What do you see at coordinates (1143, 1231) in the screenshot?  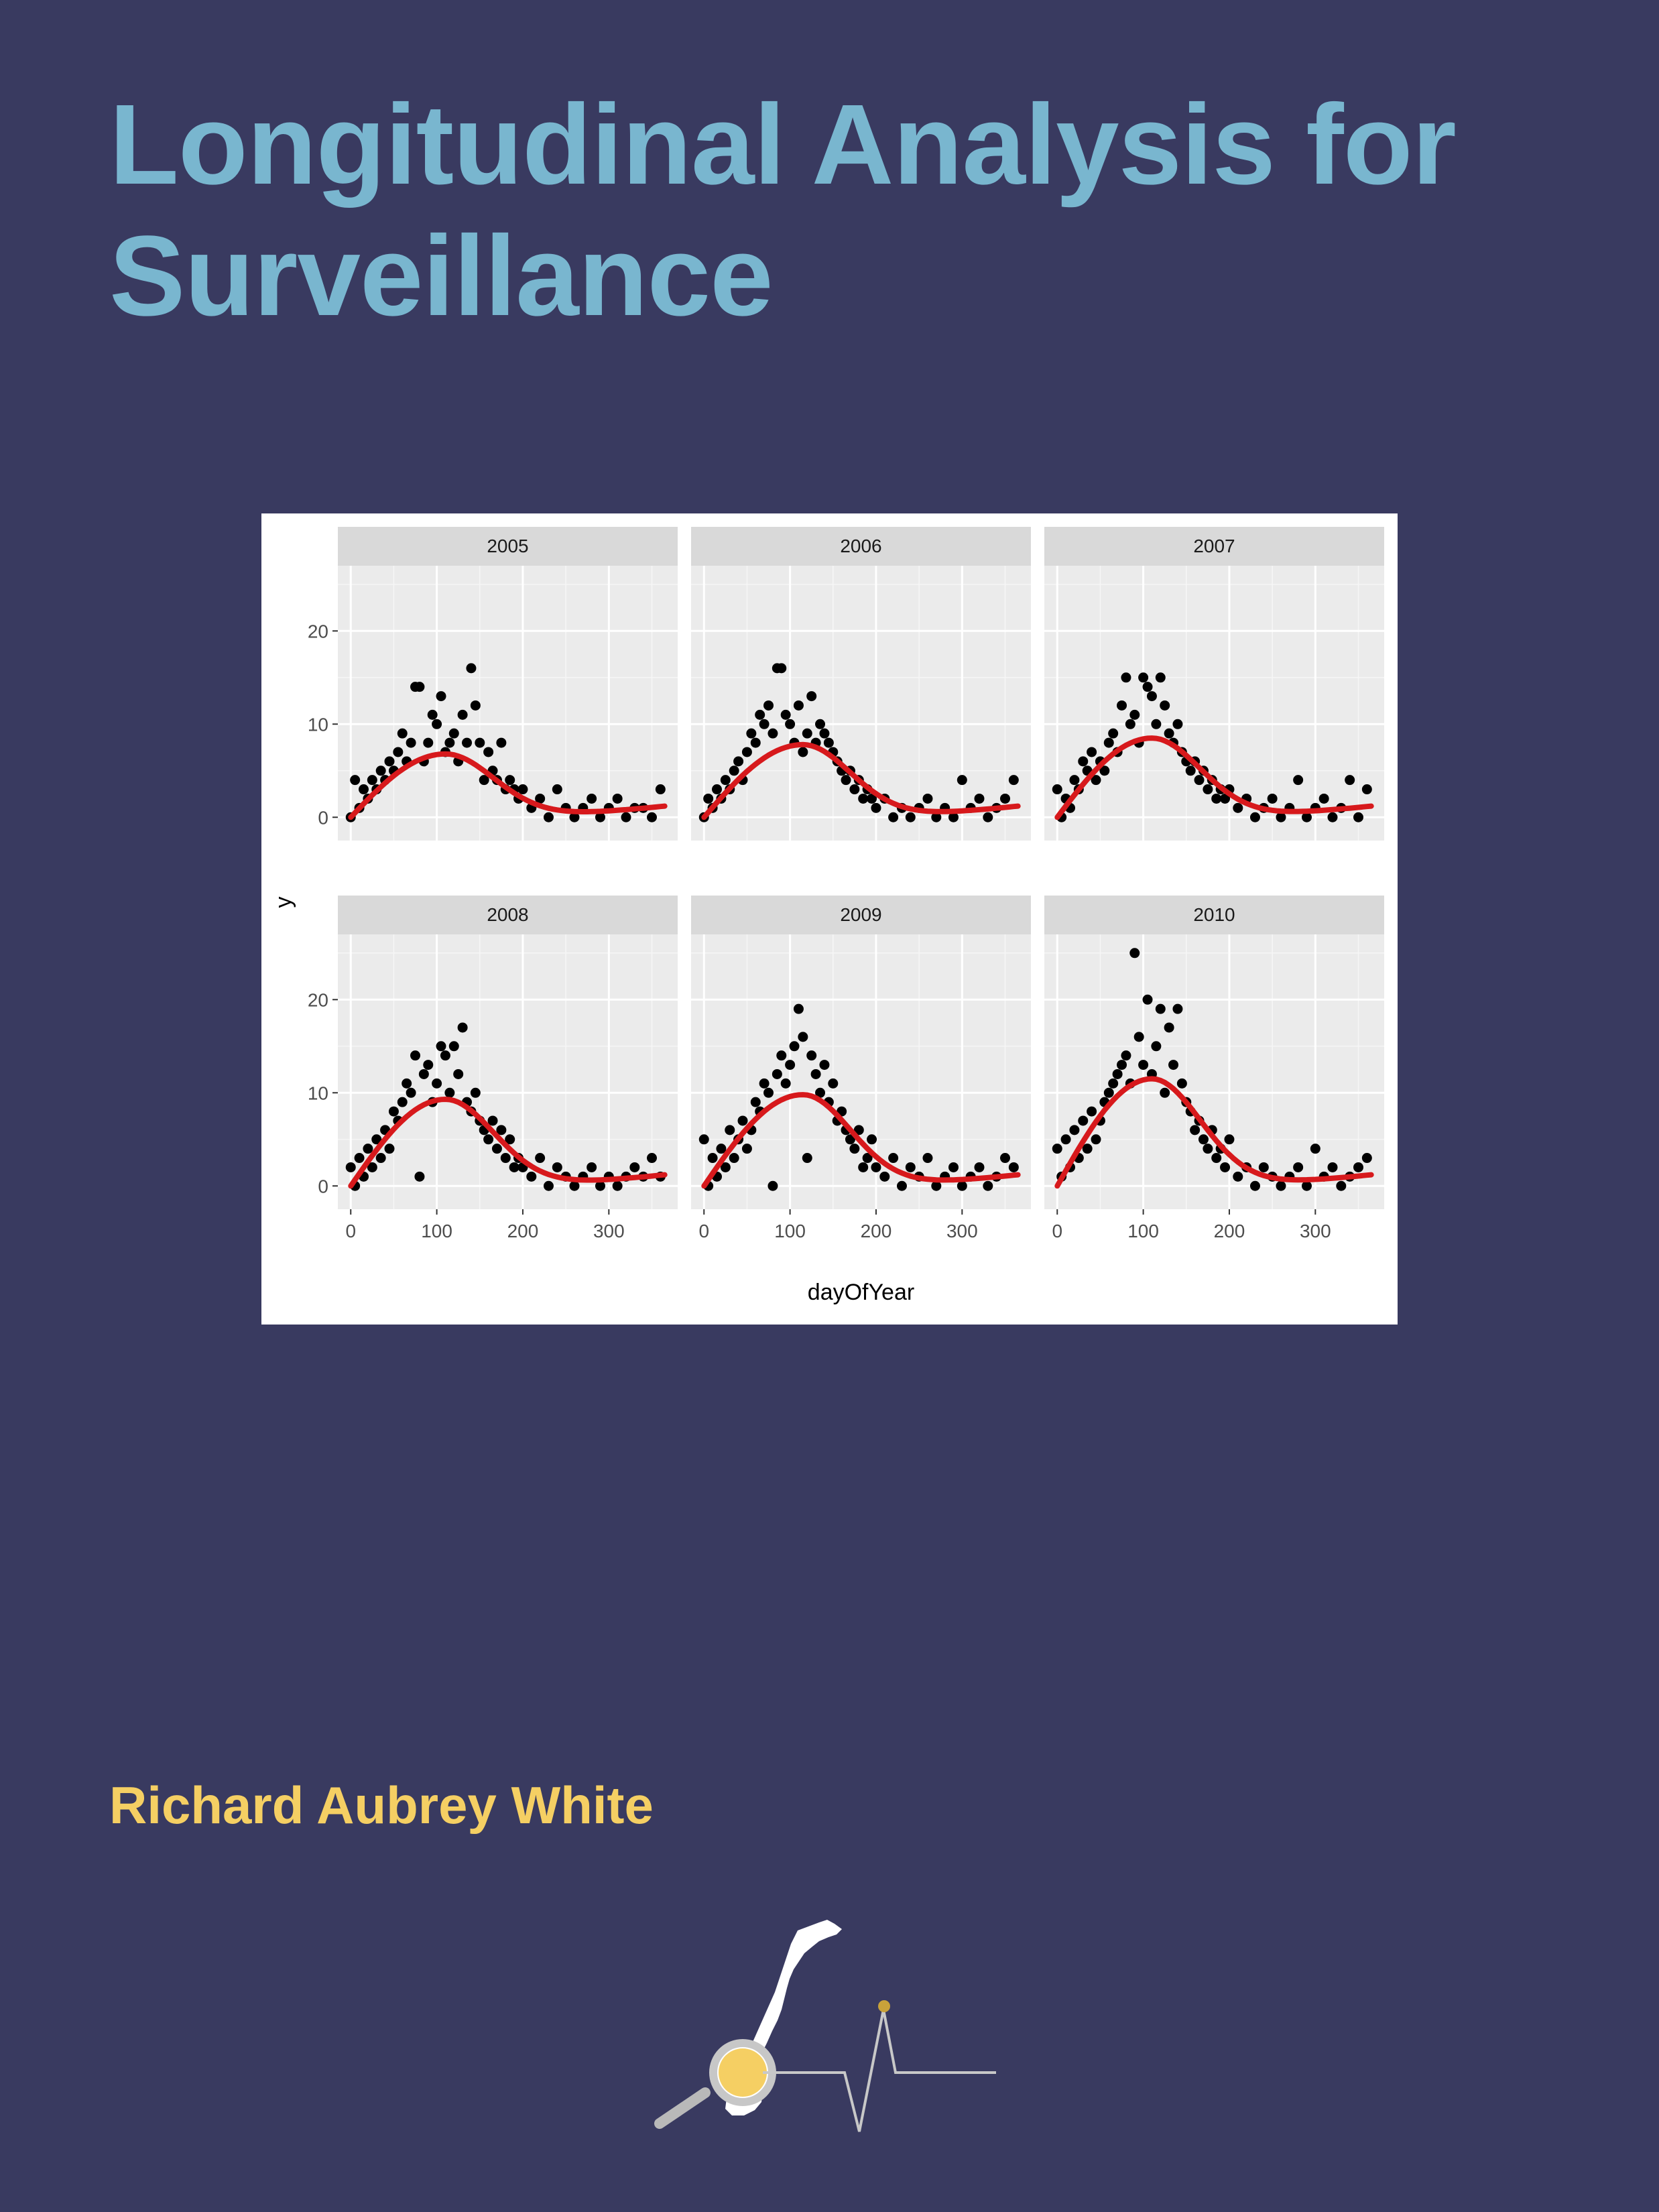 I see `x-tick-label: 100` at bounding box center [1143, 1231].